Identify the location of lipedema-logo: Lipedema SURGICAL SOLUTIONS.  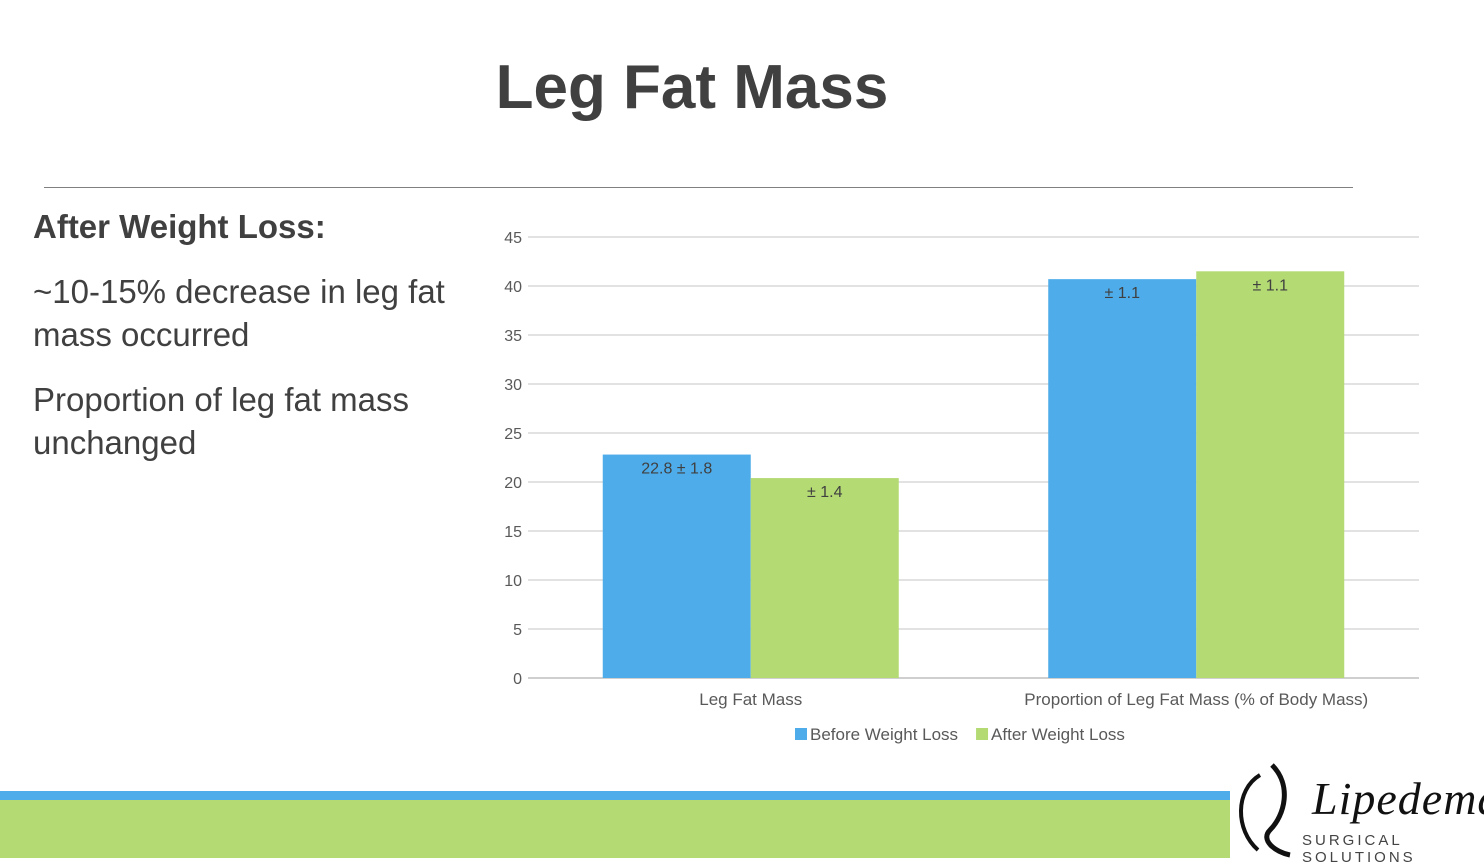
(1357, 813).